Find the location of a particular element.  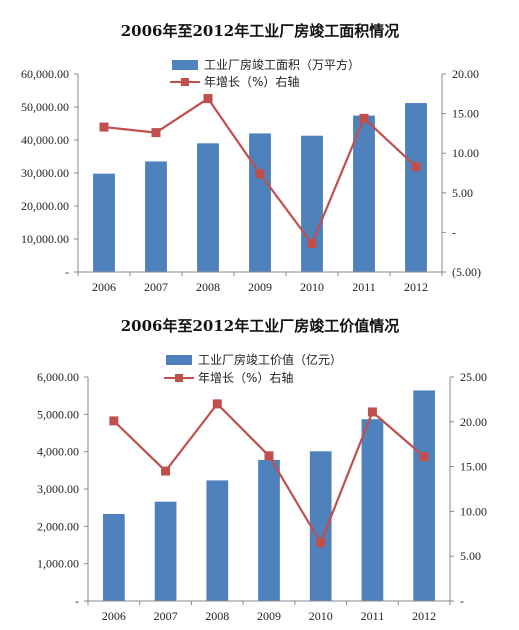

value-x-label-2008: 2008 is located at coordinates (217, 616).